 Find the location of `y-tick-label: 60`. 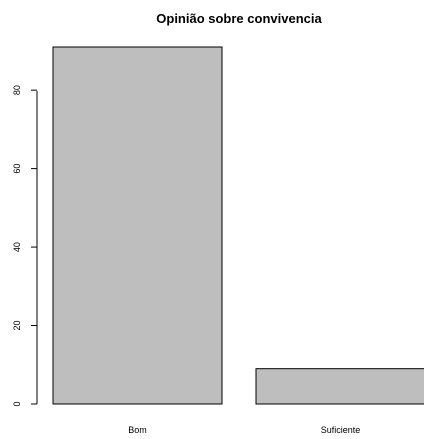

y-tick-label: 60 is located at coordinates (17, 169).